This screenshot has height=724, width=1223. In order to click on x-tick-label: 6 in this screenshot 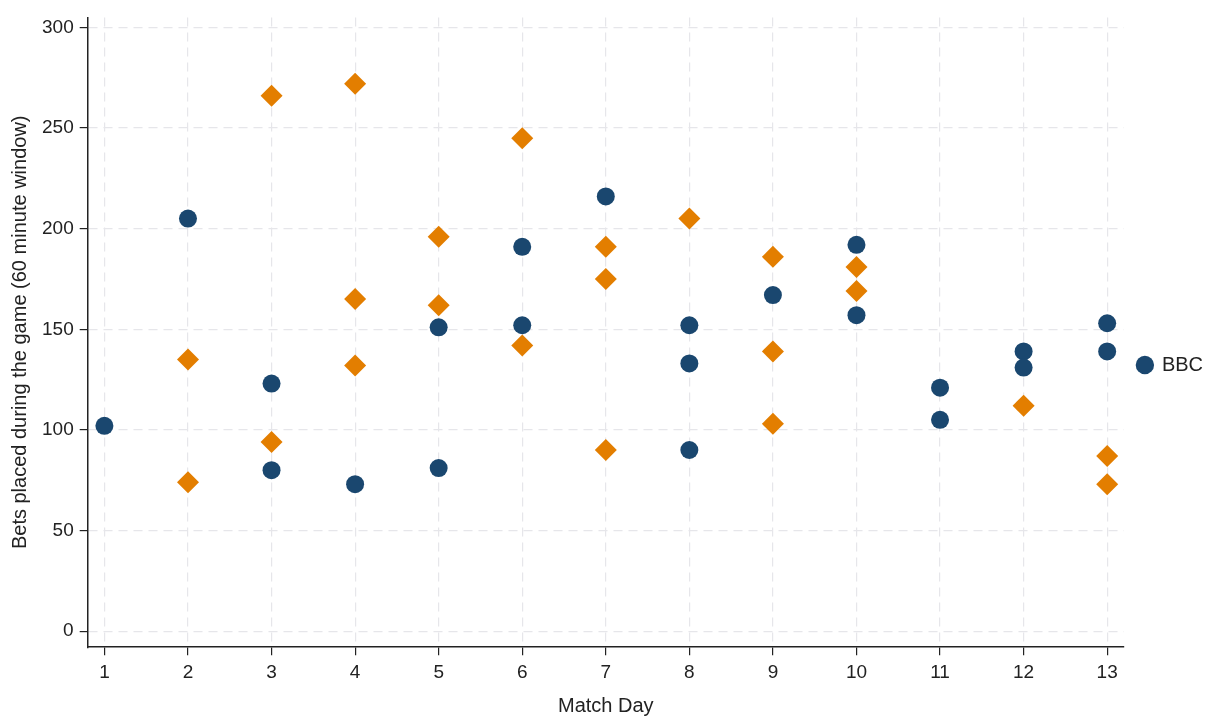, I will do `click(522, 671)`.